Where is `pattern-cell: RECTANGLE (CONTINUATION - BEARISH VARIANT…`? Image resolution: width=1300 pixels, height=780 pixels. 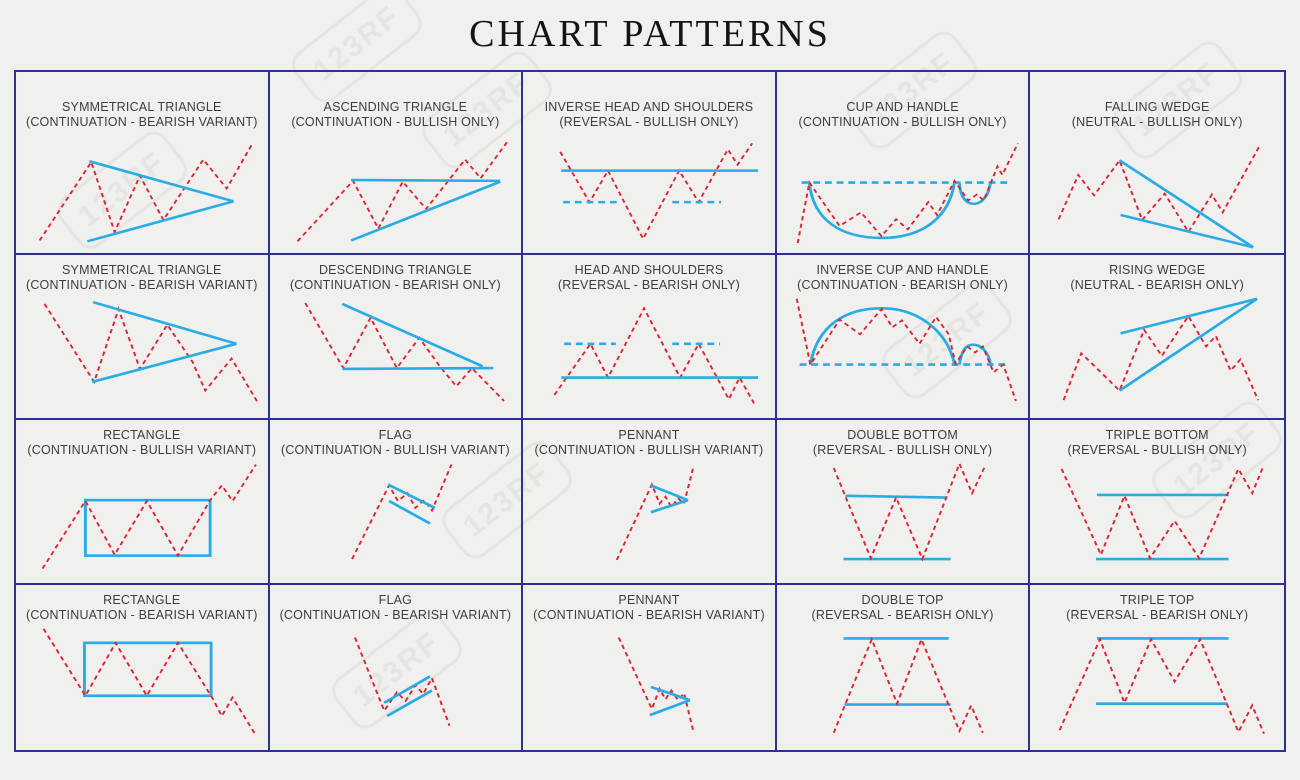 pattern-cell: RECTANGLE (CONTINUATION - BEARISH VARIANT… is located at coordinates (143, 667).